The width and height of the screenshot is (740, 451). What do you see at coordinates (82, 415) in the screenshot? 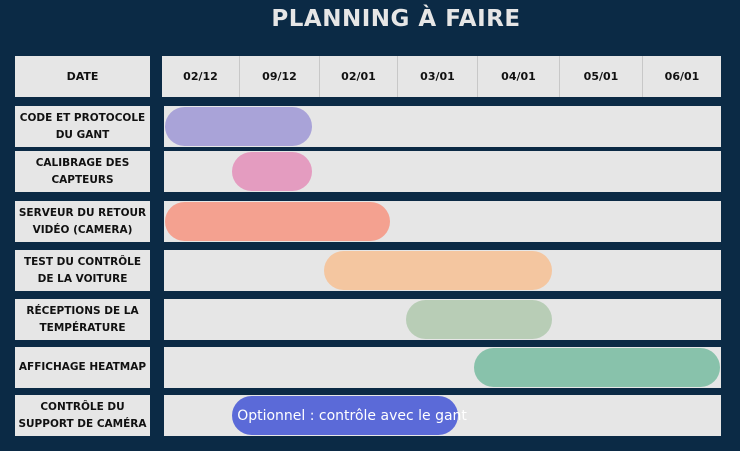
I see `task-label: CONTRÔLE DU SUPPORT DE CAMÉRA` at bounding box center [82, 415].